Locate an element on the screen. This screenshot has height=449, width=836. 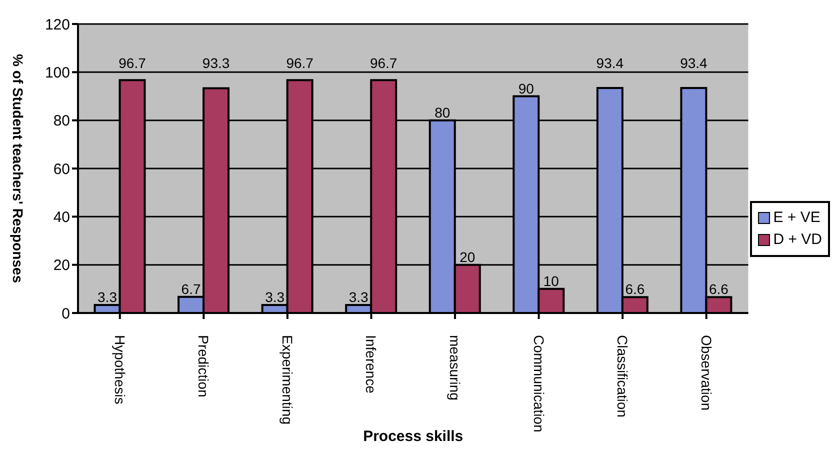
y-tick-label: 40 is located at coordinates (61, 217).